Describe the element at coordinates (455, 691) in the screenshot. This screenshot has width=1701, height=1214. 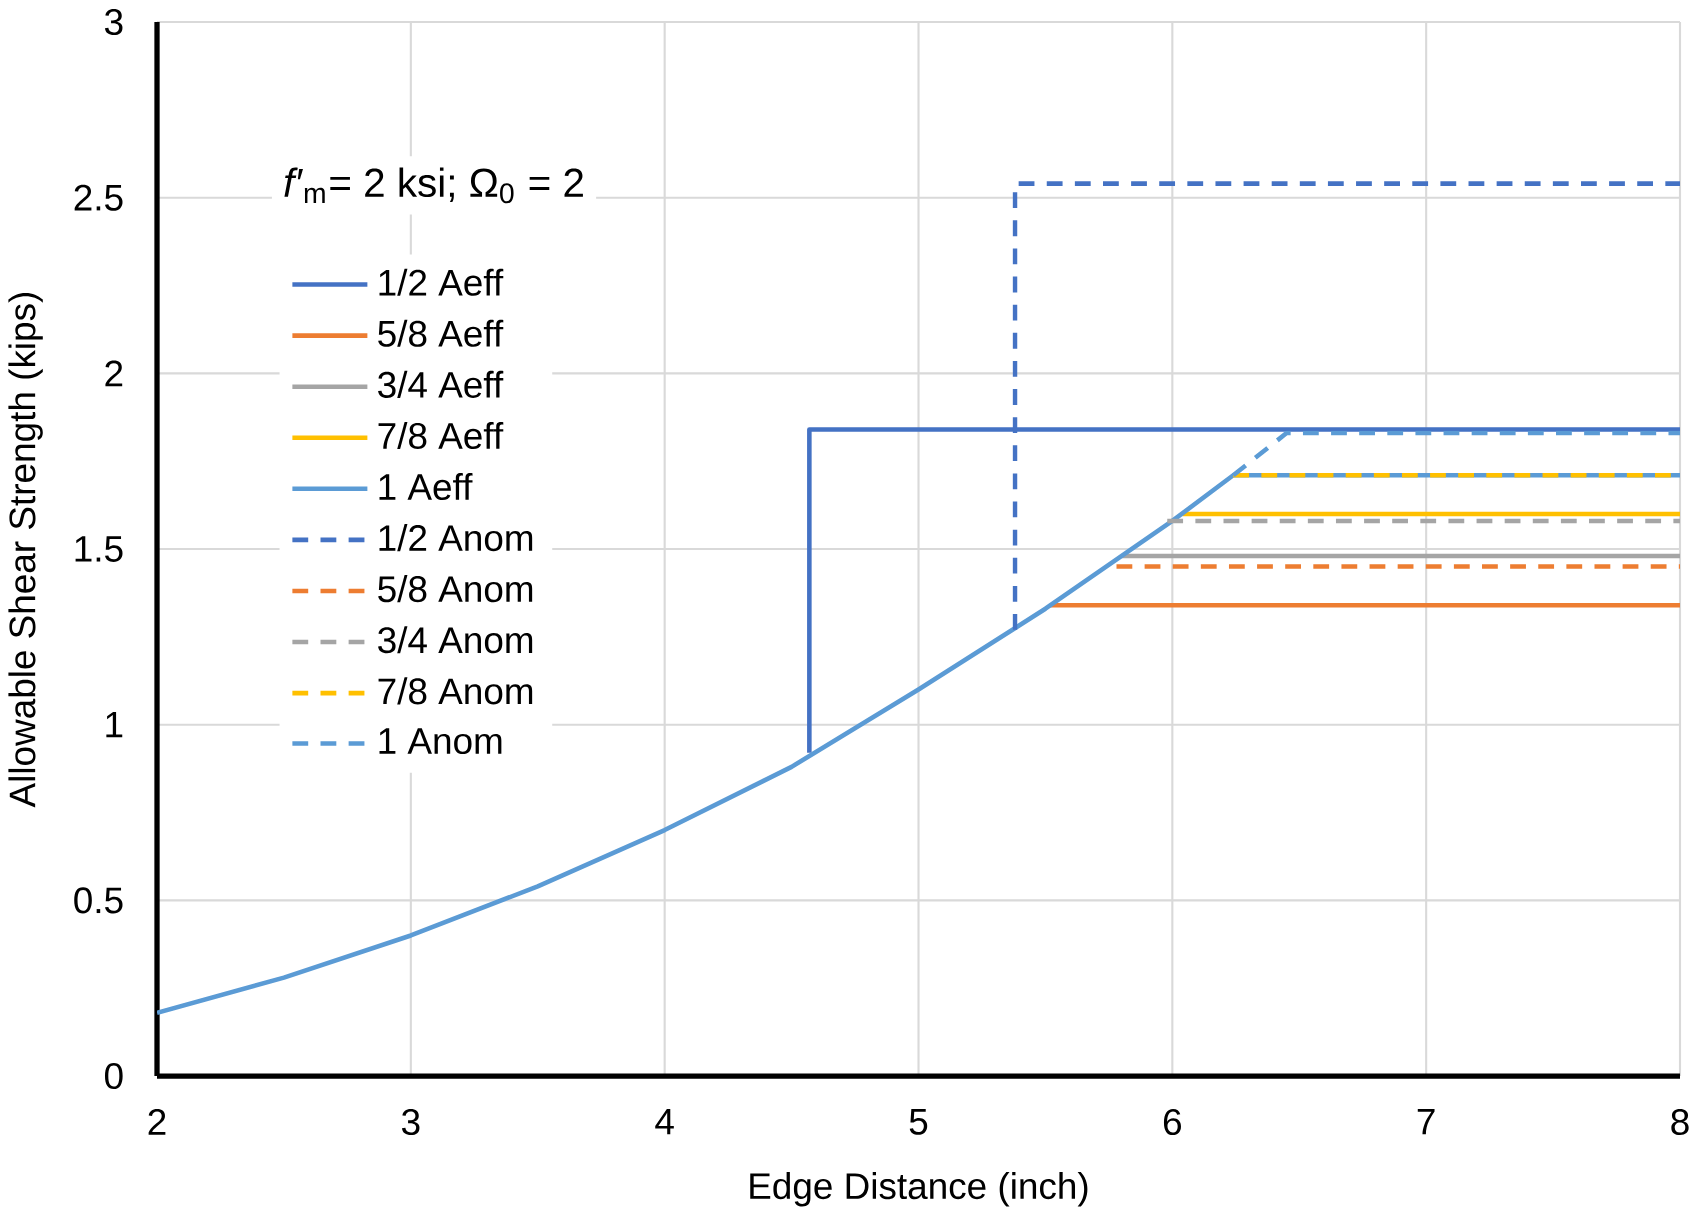
I see `legend-label: 7/8 Anom` at that location.